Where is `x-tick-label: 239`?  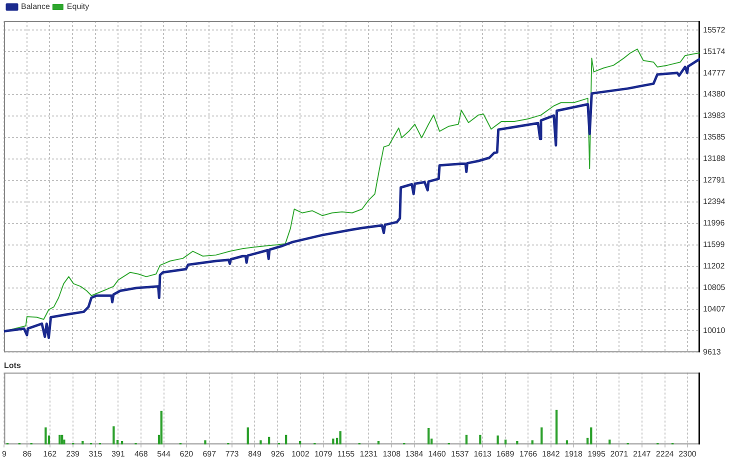
x-tick-label: 239 is located at coordinates (73, 453).